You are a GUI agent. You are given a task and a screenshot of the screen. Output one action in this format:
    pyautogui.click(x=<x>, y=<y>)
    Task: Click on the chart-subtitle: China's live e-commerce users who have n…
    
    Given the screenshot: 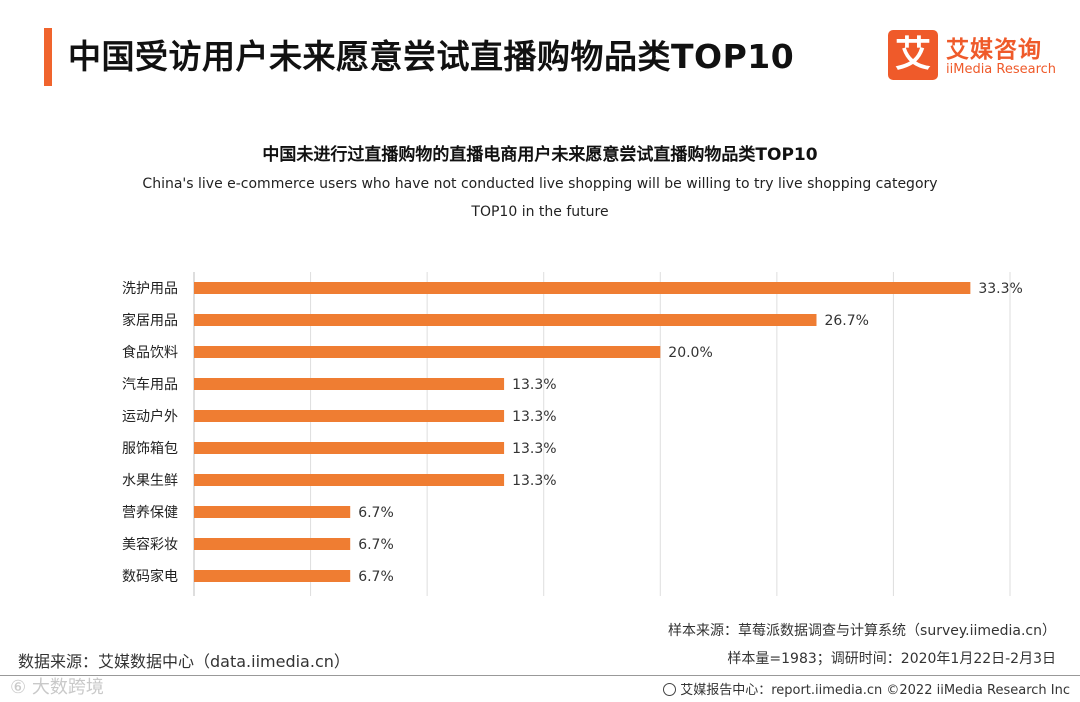 What is the action you would take?
    pyautogui.click(x=540, y=198)
    